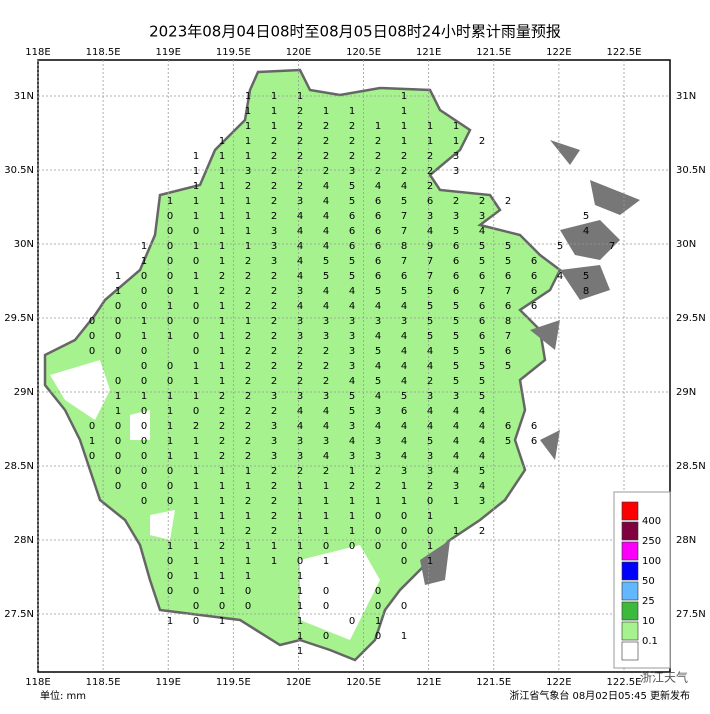 This screenshot has width=710, height=714. What do you see at coordinates (233, 52) in the screenshot?
I see `x-tick-label: 119.5E` at bounding box center [233, 52].